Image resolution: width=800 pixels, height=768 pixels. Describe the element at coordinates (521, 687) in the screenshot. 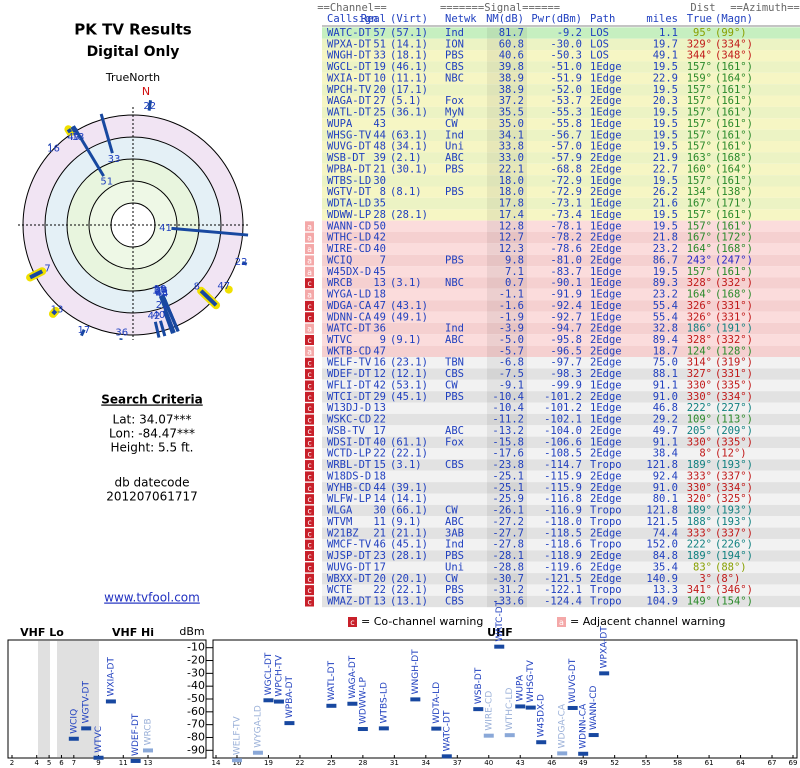

I see `station-label: WUPA` at that location.